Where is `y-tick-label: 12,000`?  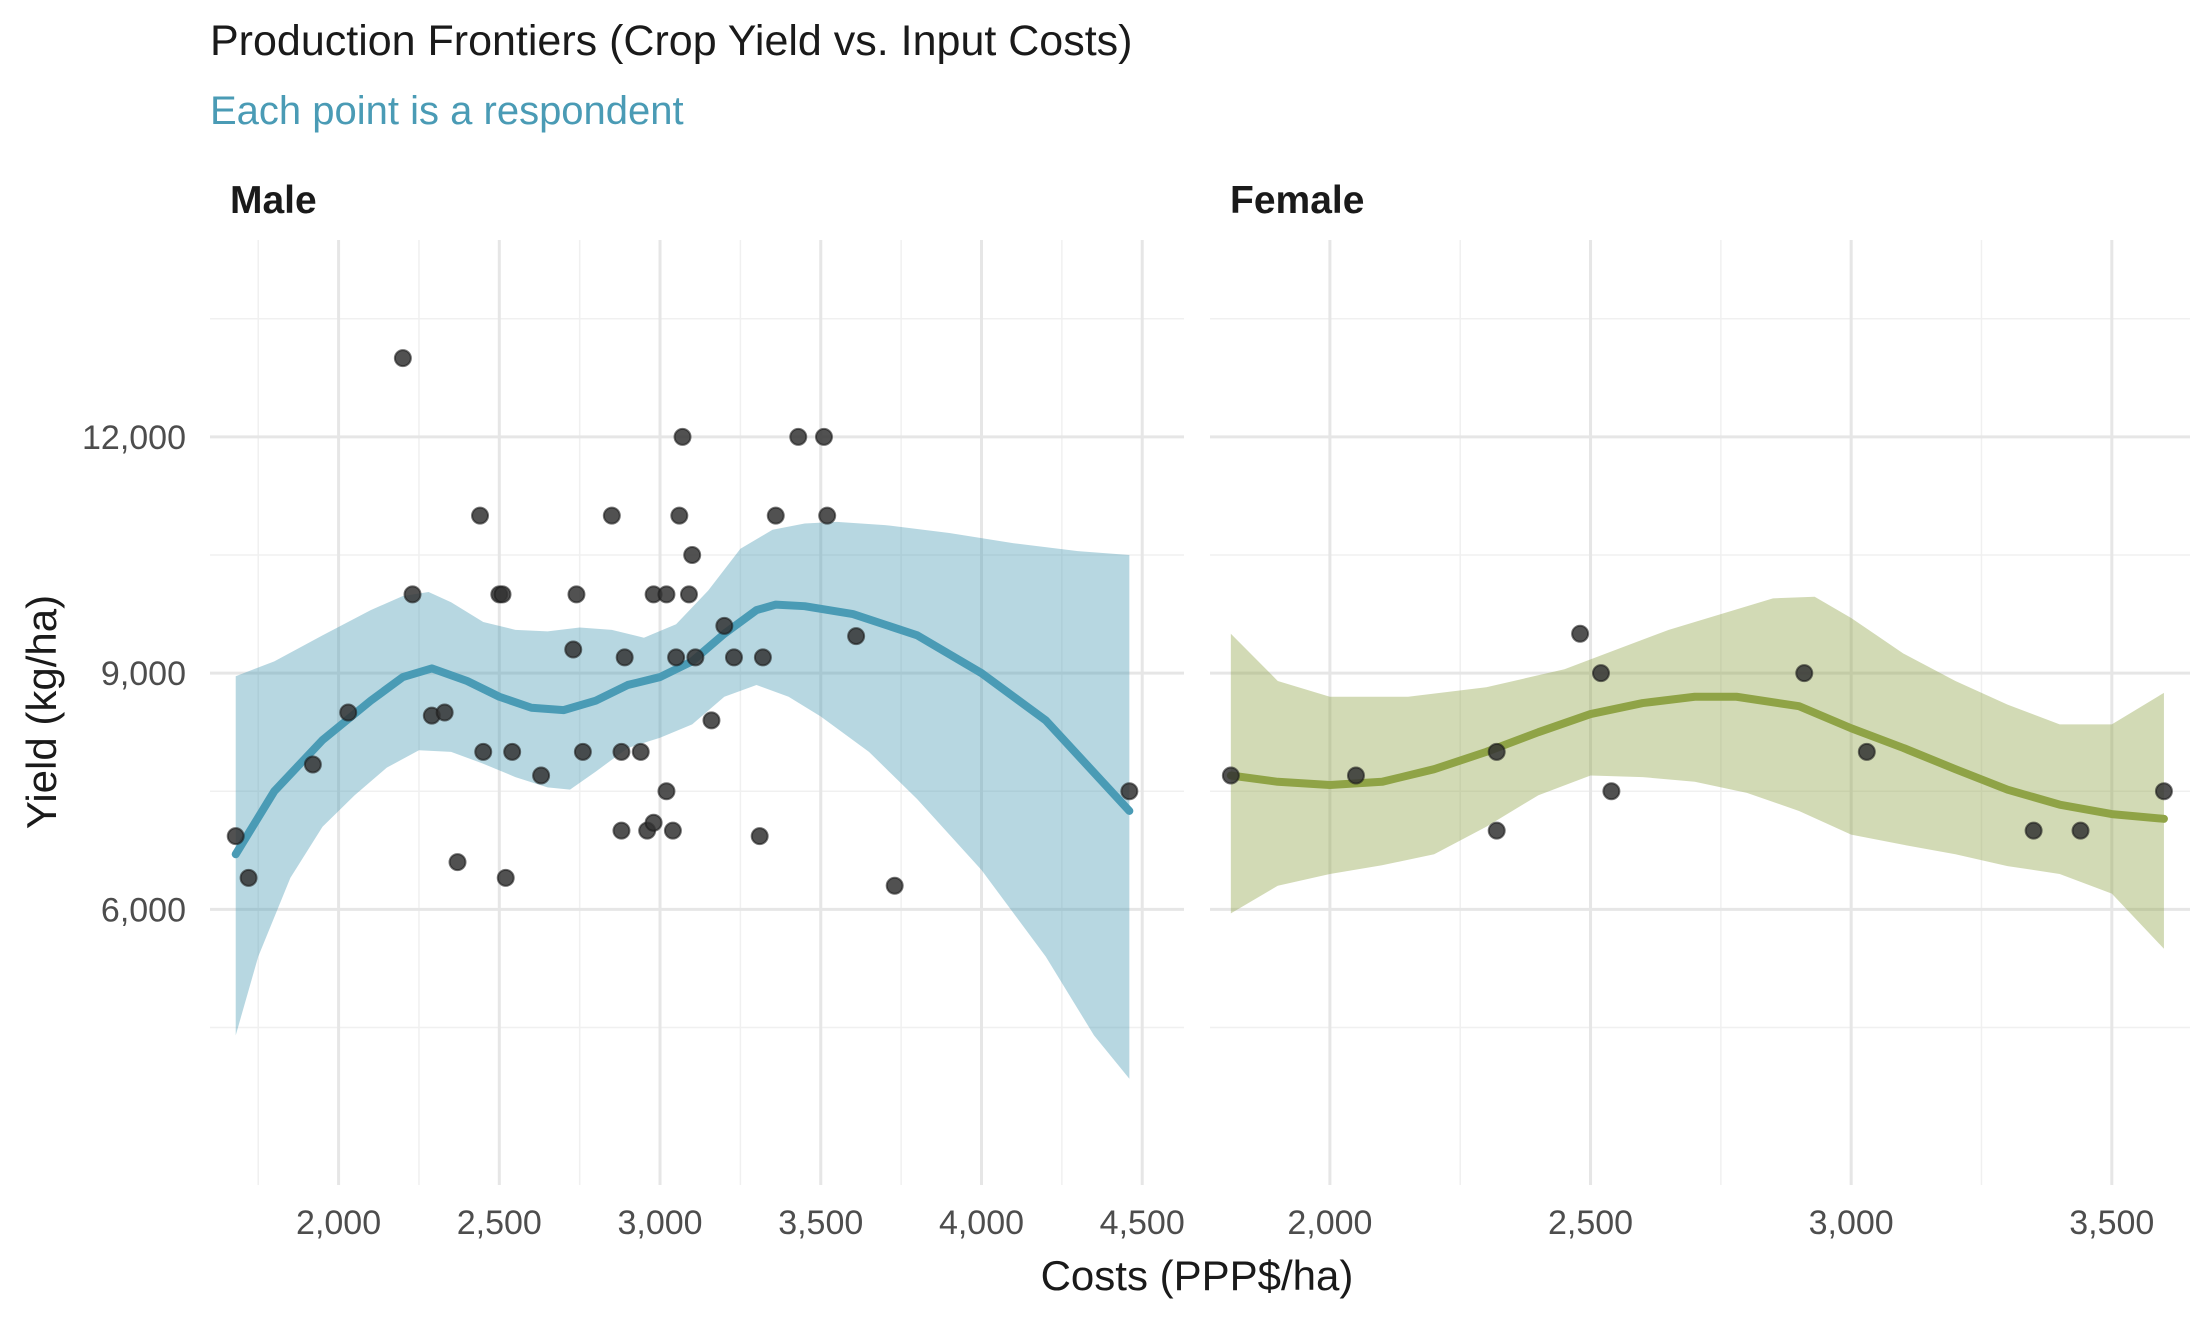 y-tick-label: 12,000 is located at coordinates (134, 438).